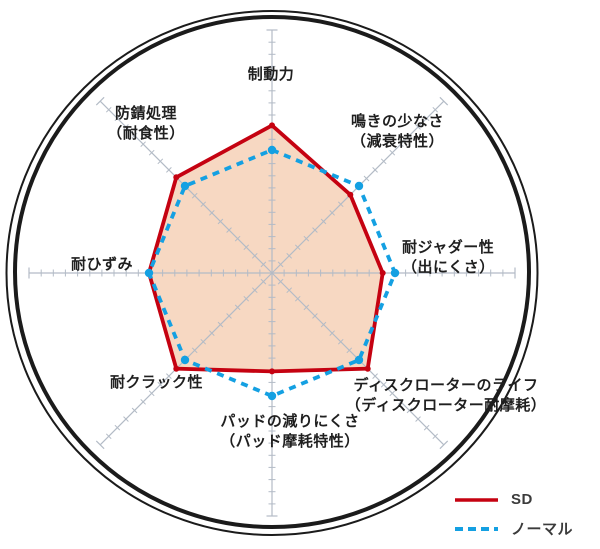 This screenshot has height=549, width=600. What do you see at coordinates (398, 121) in the screenshot?
I see `axis-label-line1: 鳴きの少なさ` at bounding box center [398, 121].